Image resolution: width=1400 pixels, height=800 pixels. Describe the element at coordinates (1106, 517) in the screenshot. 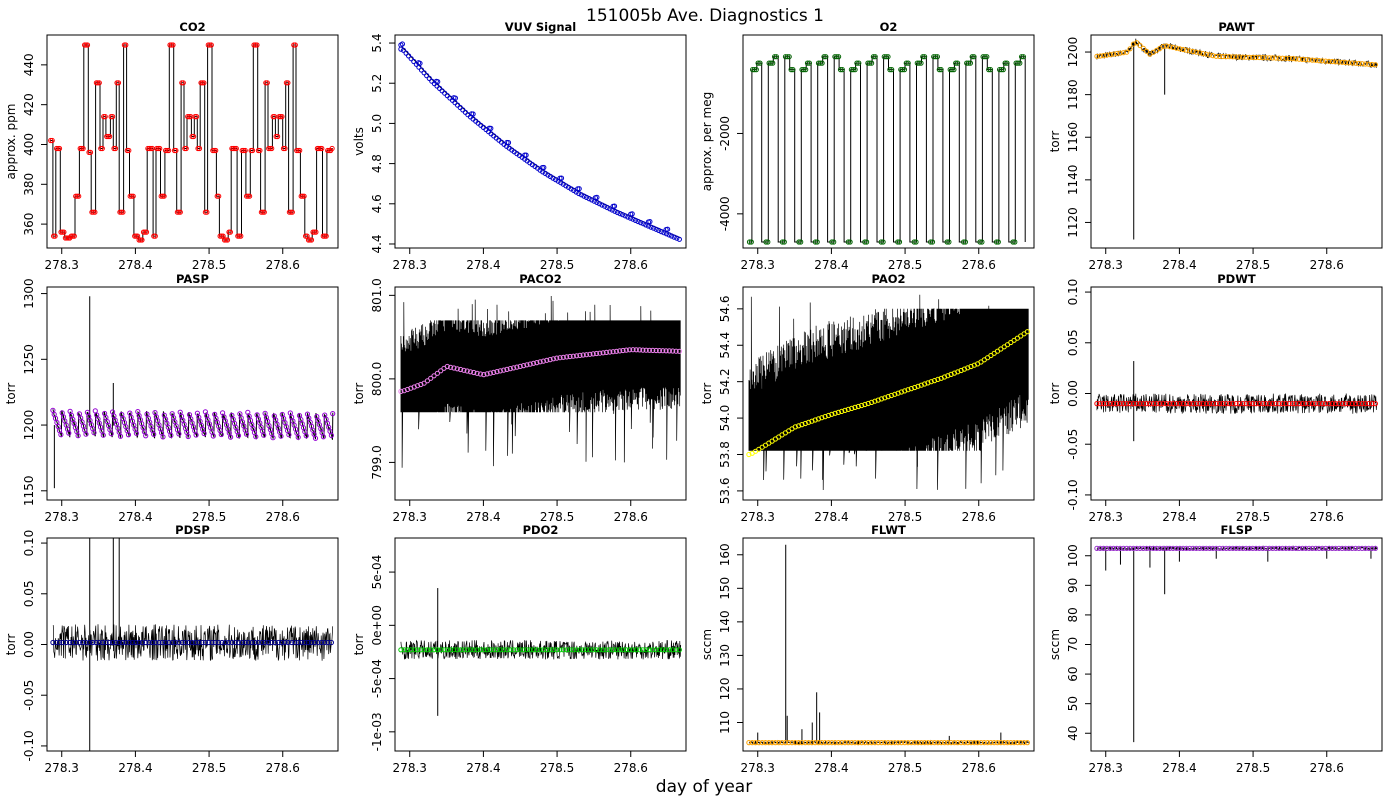

I see `x-tick-label: 278.3` at that location.